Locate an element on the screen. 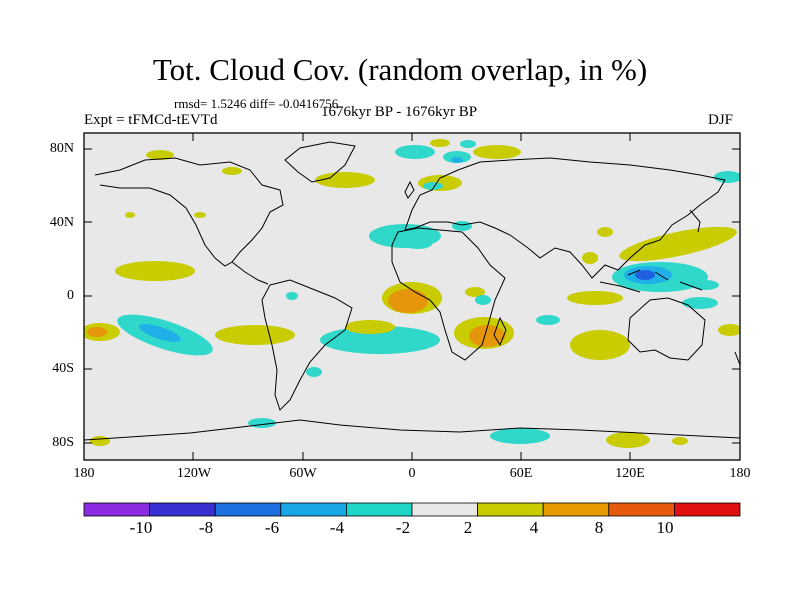 The image size is (800, 600). colorbar-label-neg6: -6 is located at coordinates (272, 527).